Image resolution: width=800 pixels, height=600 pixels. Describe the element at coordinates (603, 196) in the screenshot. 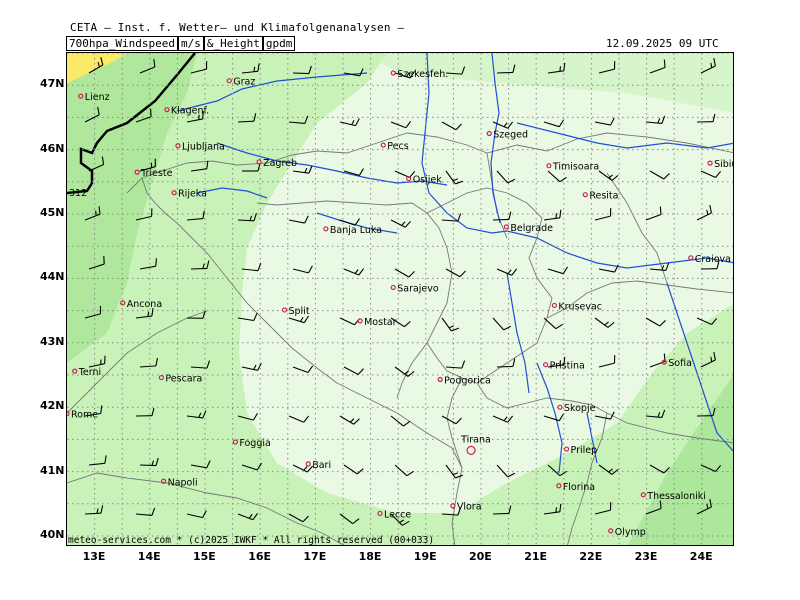

I see `city-label: Resita` at that location.